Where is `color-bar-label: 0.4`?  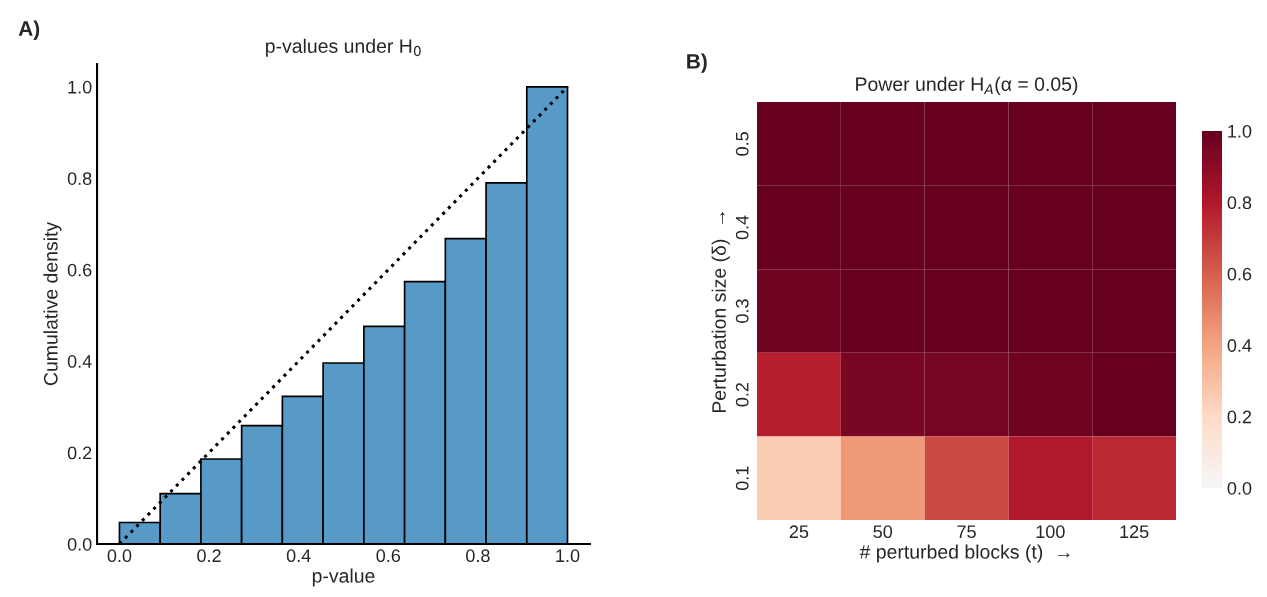
color-bar-label: 0.4 is located at coordinates (1239, 345).